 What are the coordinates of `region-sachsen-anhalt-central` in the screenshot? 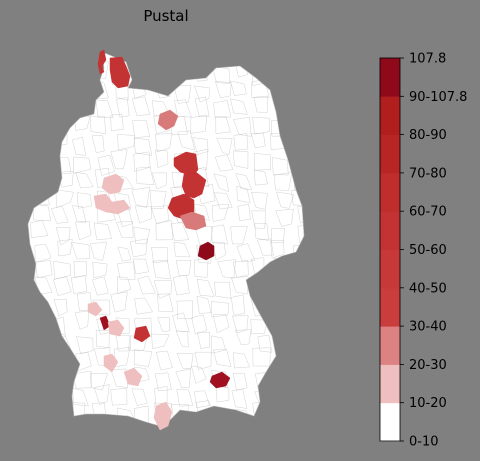 It's located at (194, 185).